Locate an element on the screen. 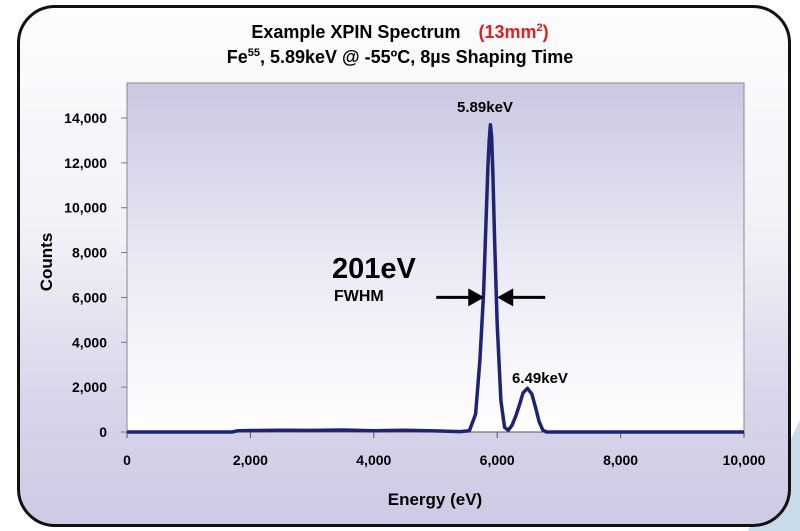 The width and height of the screenshot is (800, 531). subtitle-isotope: 55 is located at coordinates (253, 53).